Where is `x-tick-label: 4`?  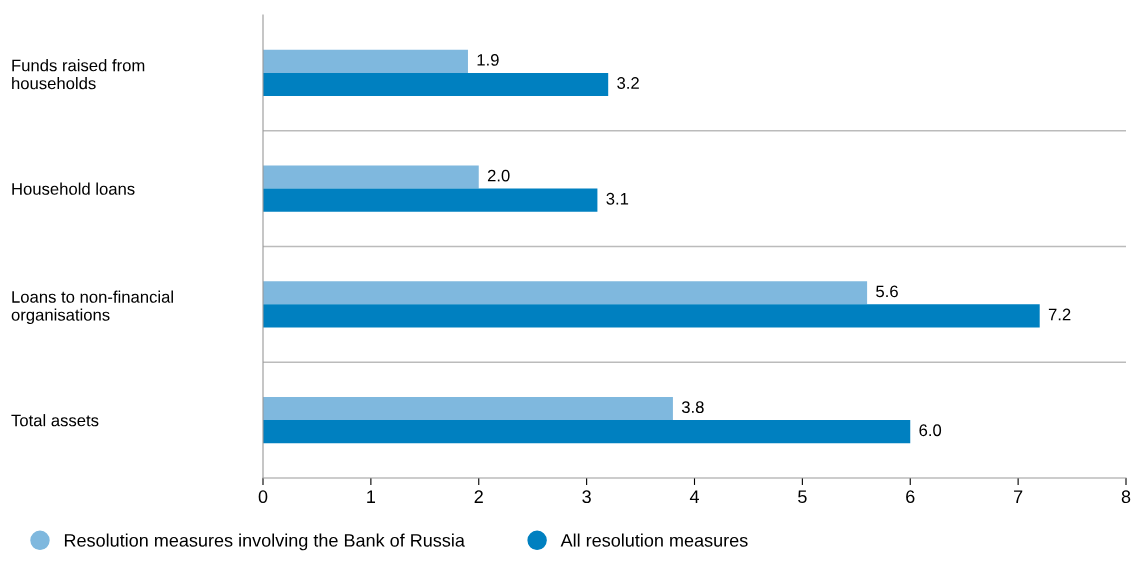
x-tick-label: 4 is located at coordinates (694, 496).